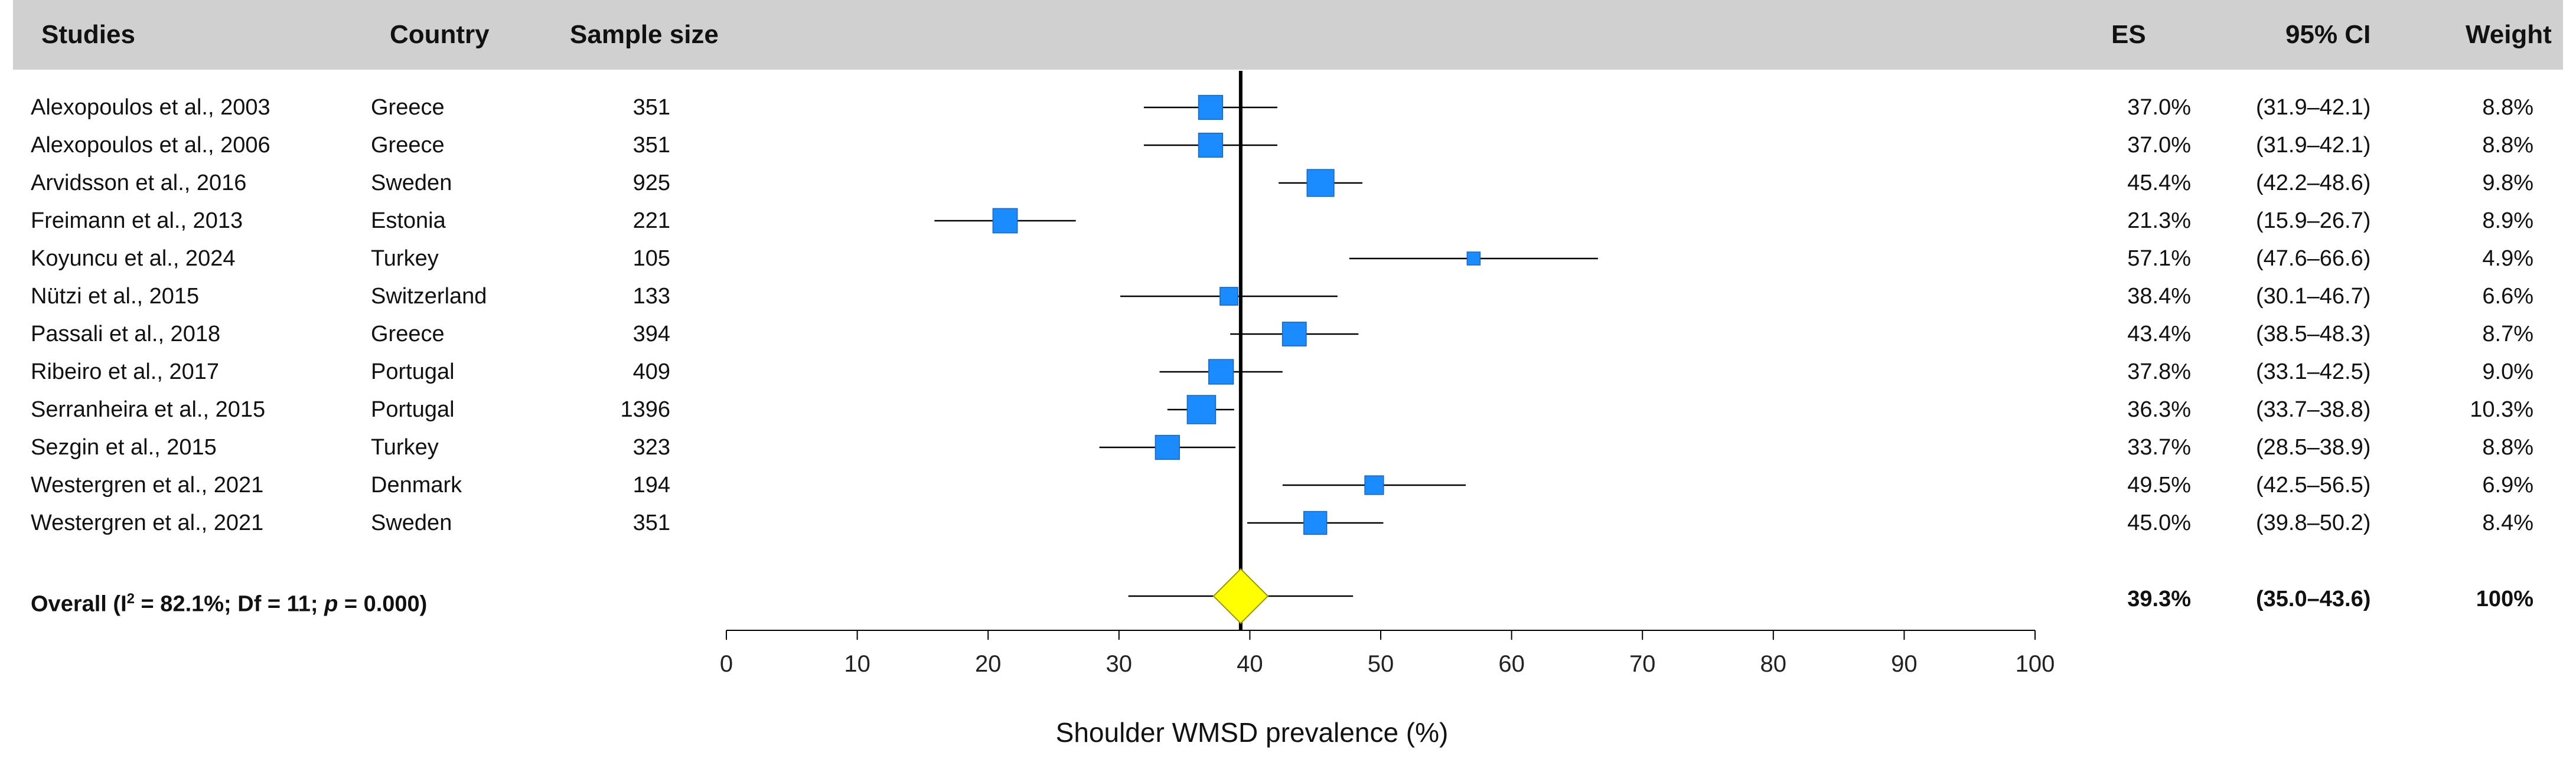 The image size is (2576, 759). I want to click on study-weight: 10.3%, so click(2502, 409).